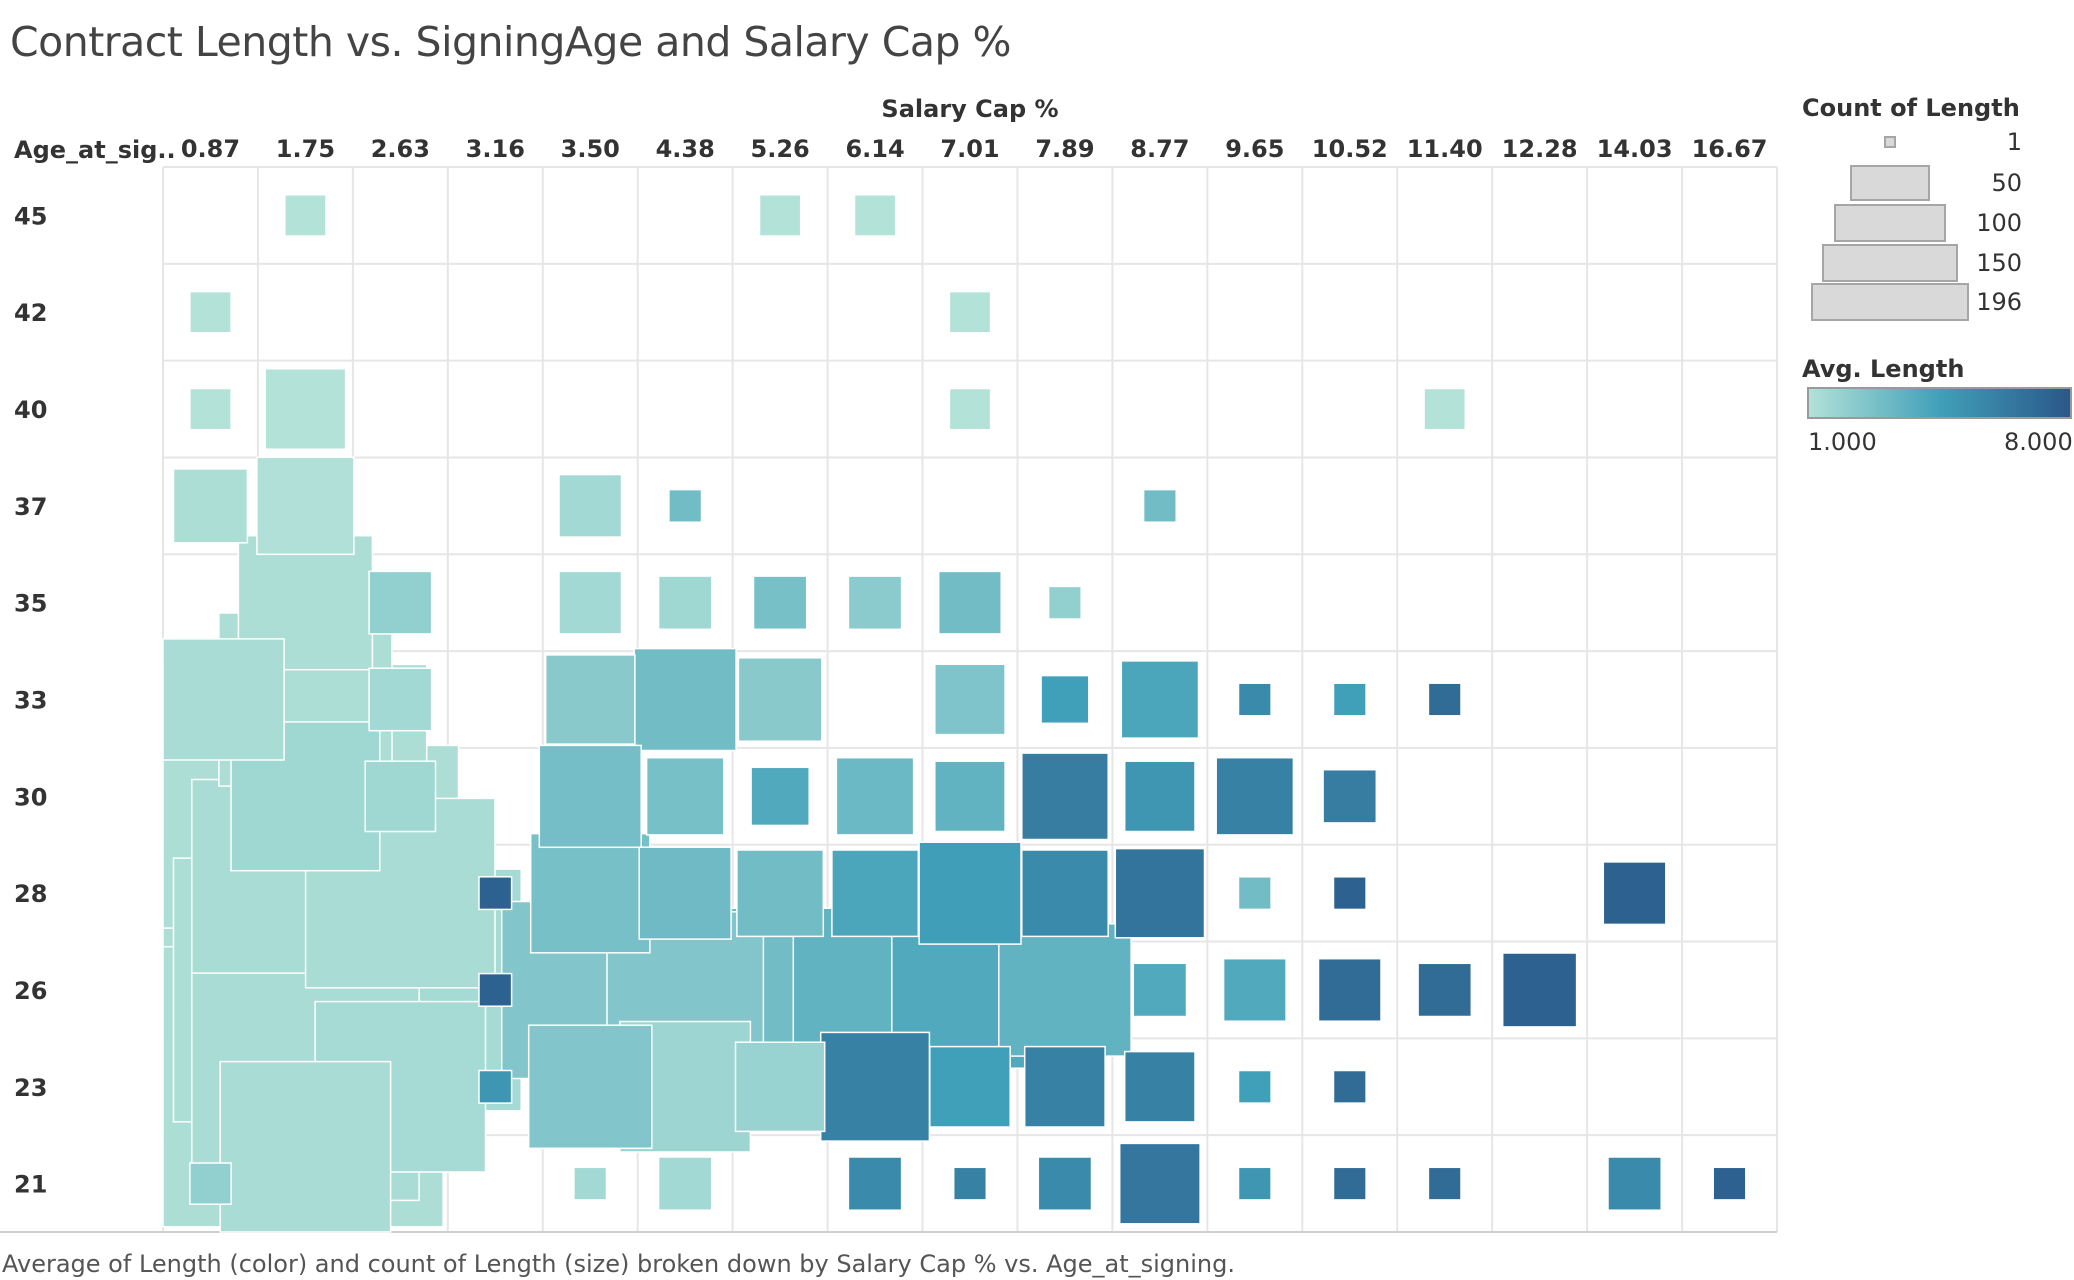 This screenshot has width=2074, height=1280. Describe the element at coordinates (1911, 108) in the screenshot. I see `size-legend-title: Count of Length` at that location.